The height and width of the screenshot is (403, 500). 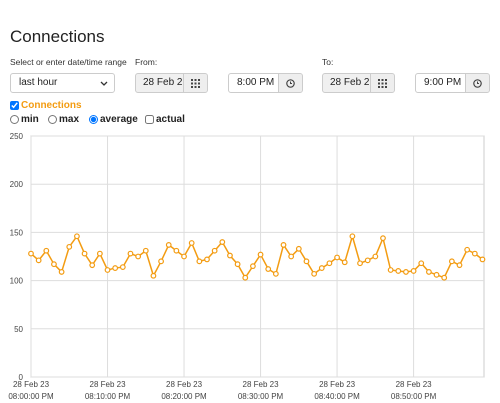 What do you see at coordinates (337, 396) in the screenshot?
I see `x-tick-label: 08:40:00 PM` at bounding box center [337, 396].